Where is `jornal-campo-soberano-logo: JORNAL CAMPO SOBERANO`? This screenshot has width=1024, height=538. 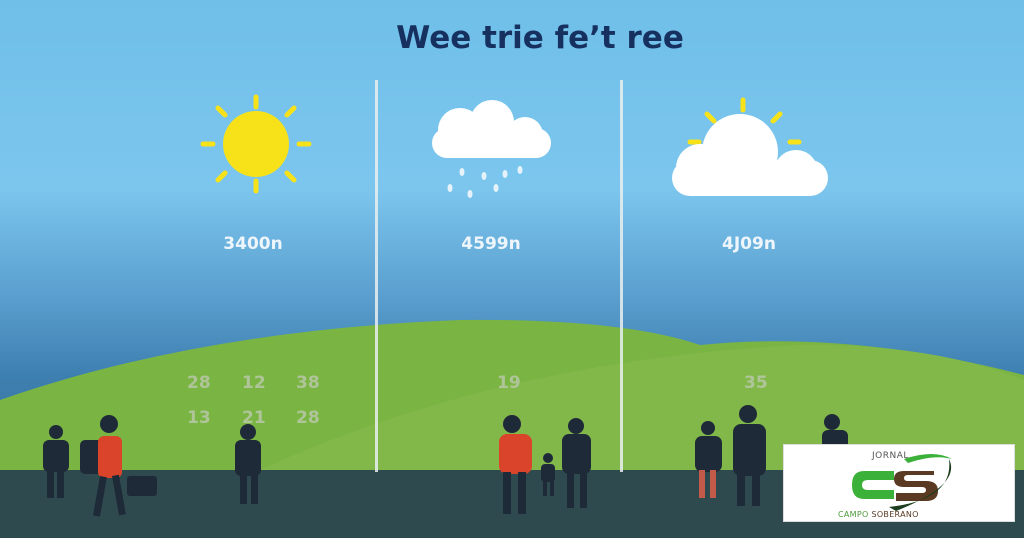 jornal-campo-soberano-logo: JORNAL CAMPO SOBERANO is located at coordinates (899, 483).